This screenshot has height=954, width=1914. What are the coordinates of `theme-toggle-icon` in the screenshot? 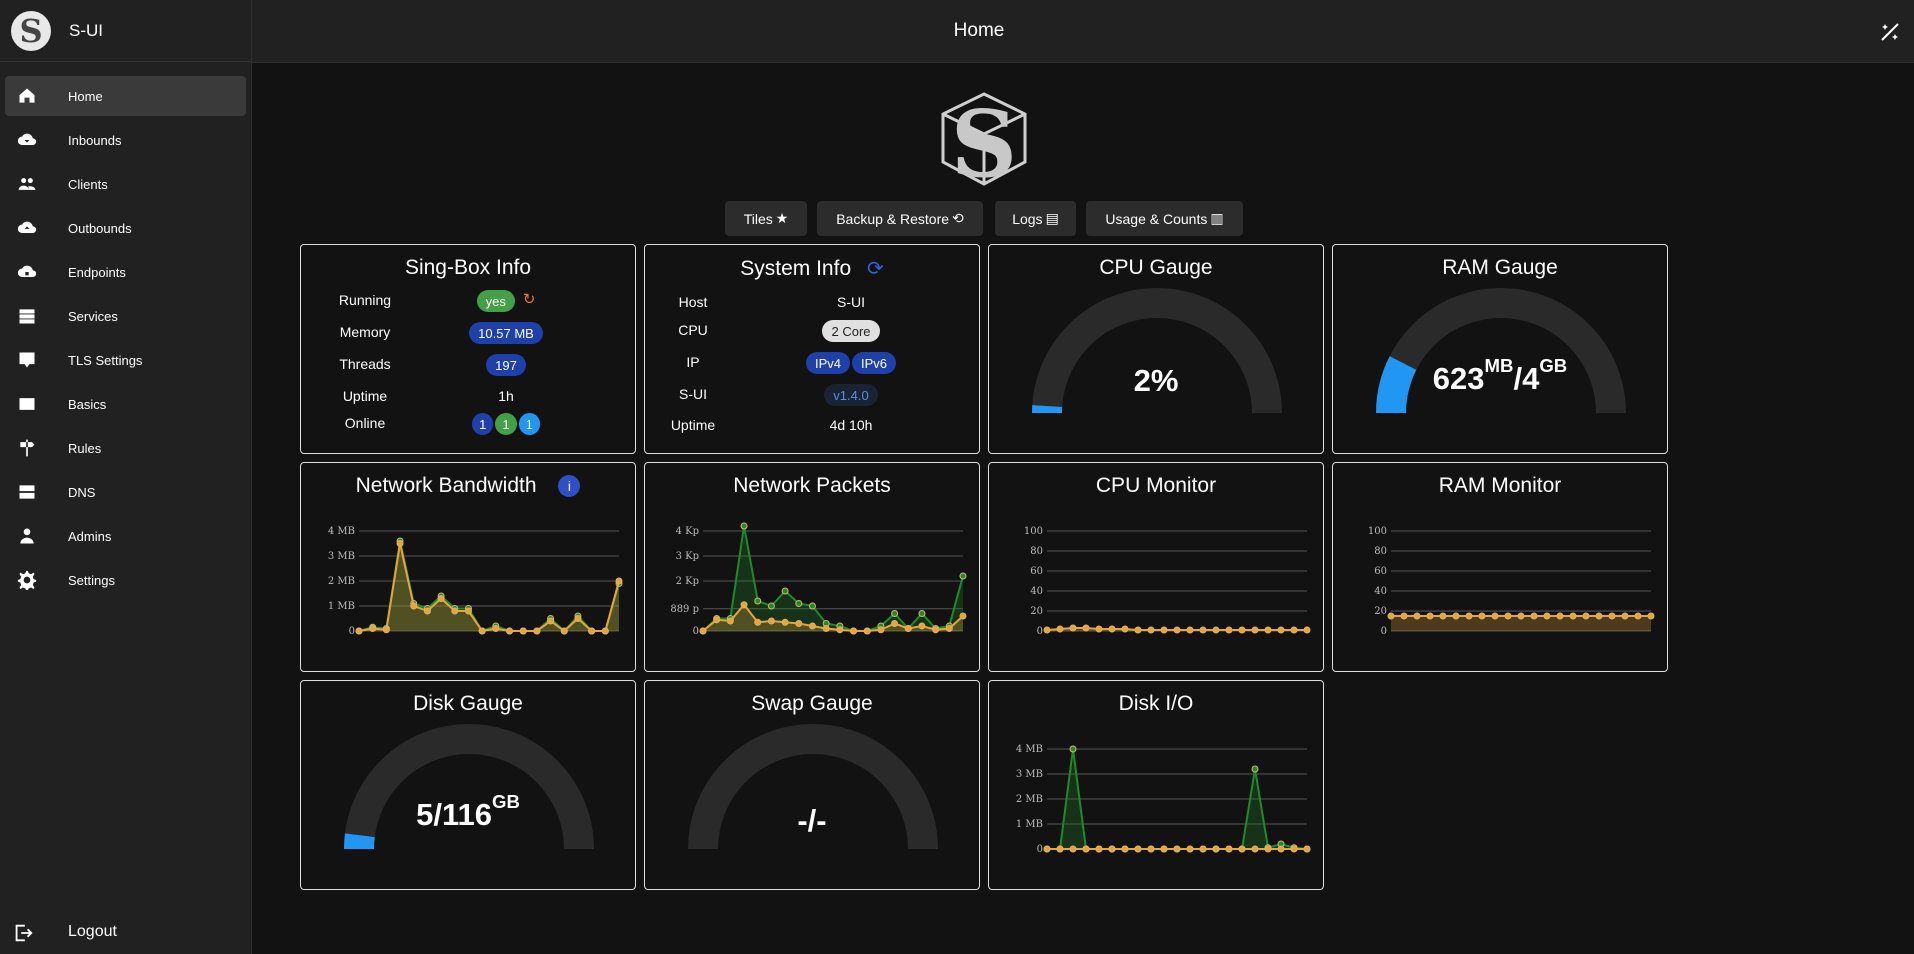 It's located at (1890, 32).